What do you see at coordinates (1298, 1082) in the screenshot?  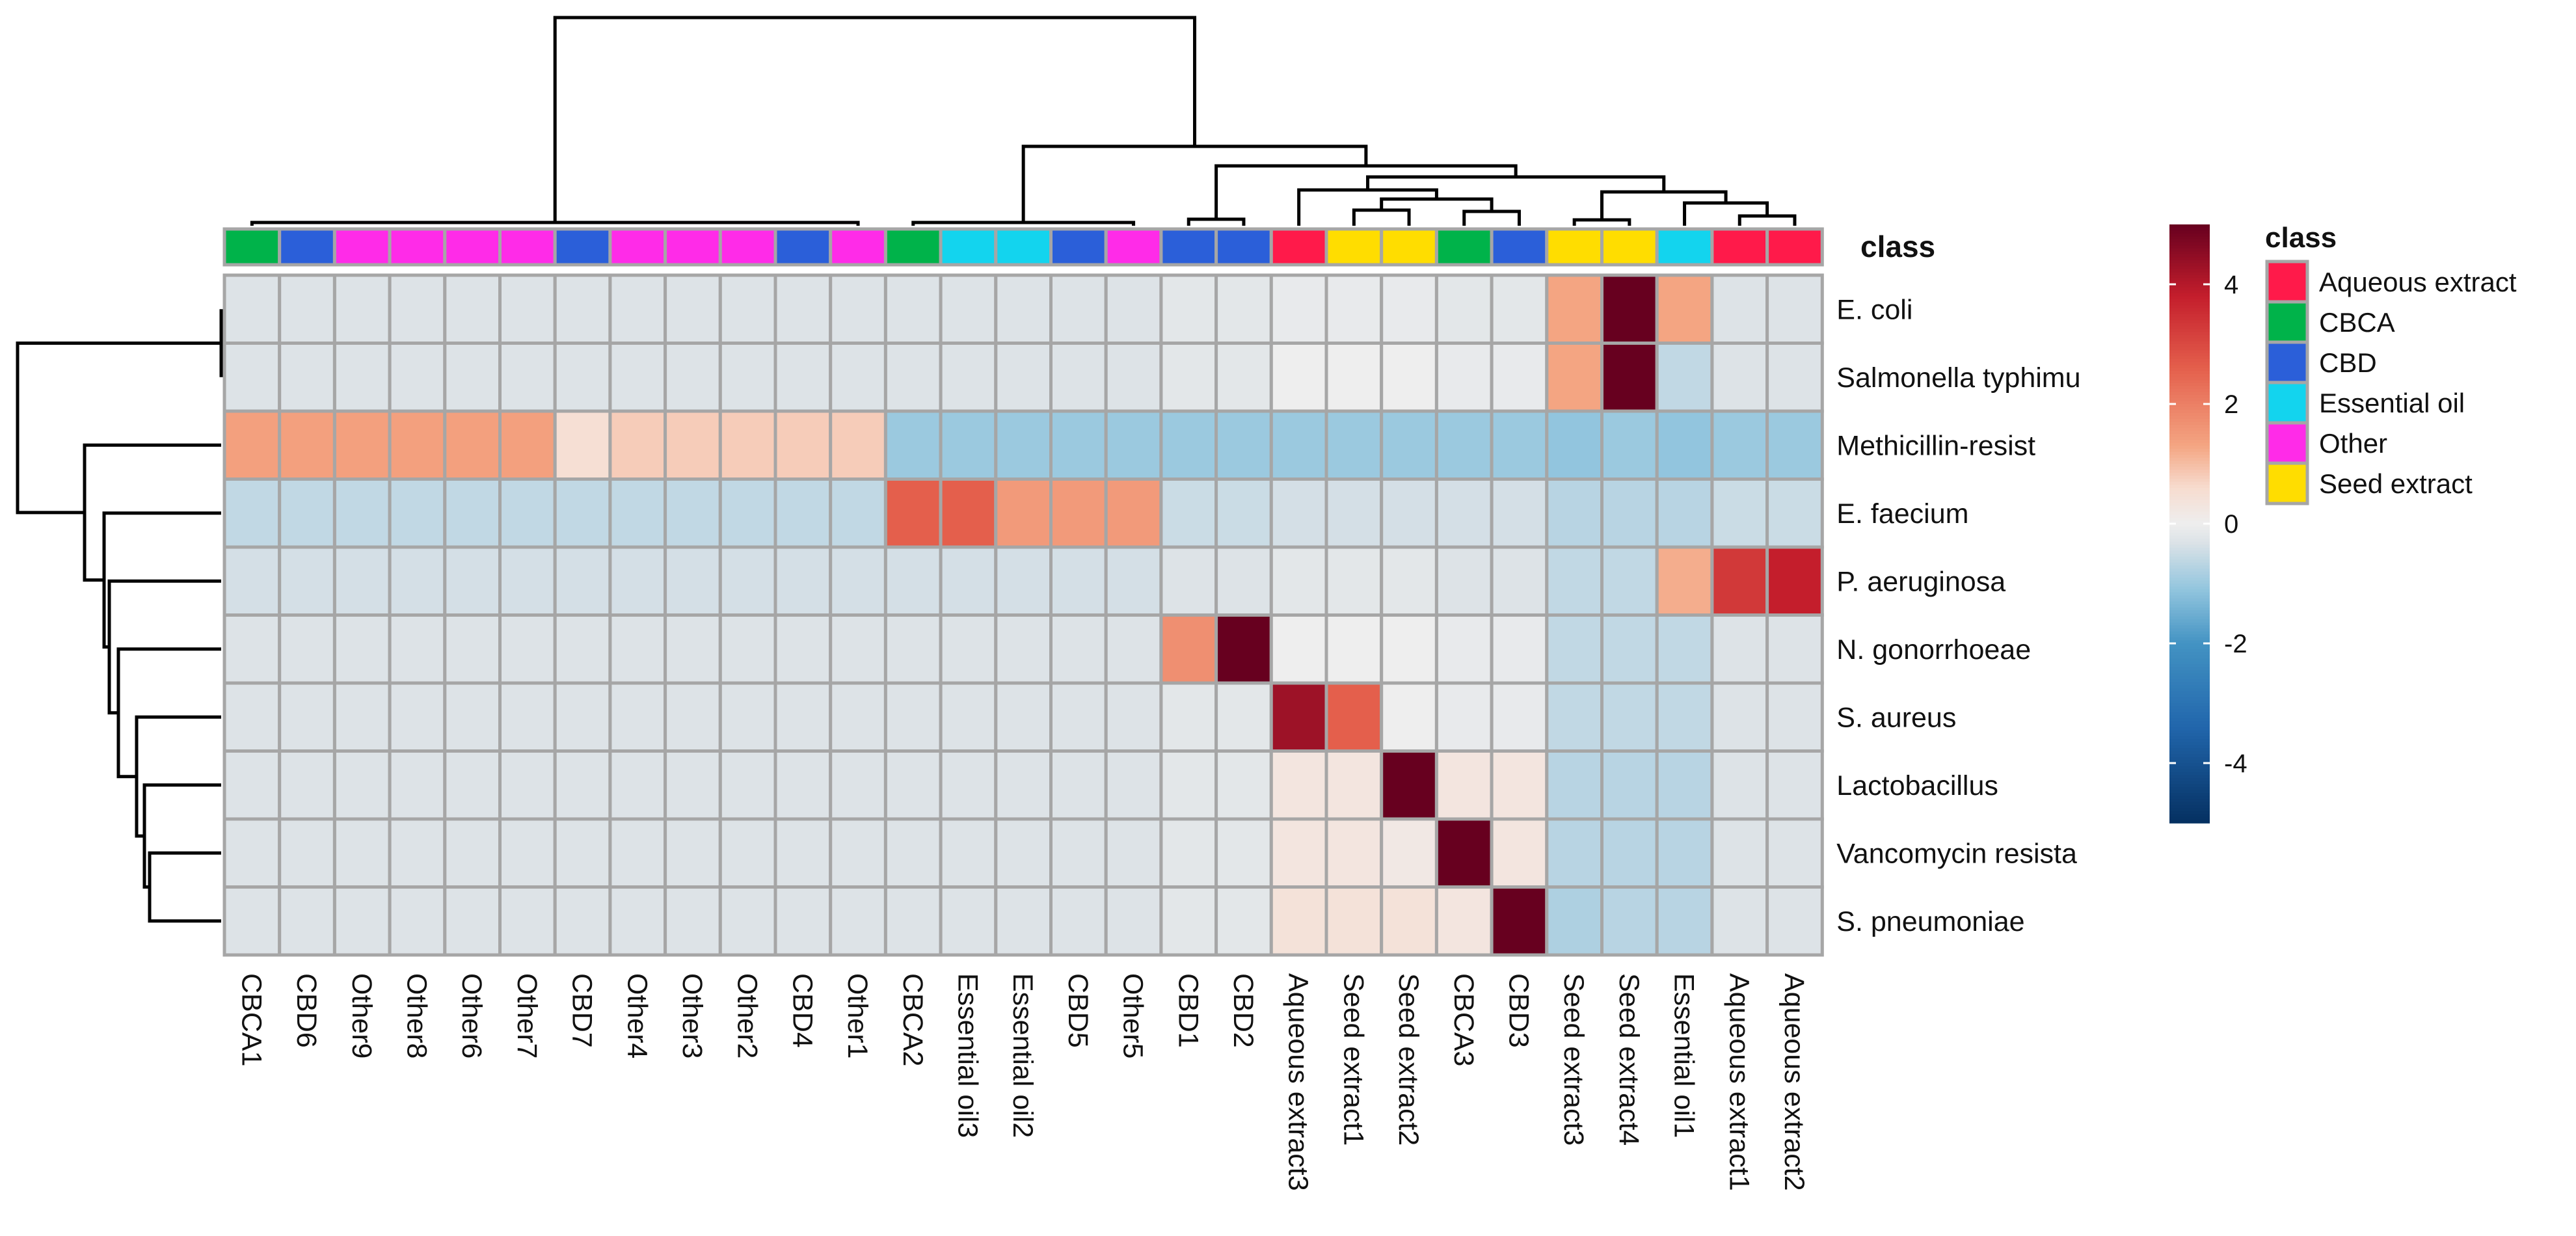 I see `column-label: Aqueous extract3` at bounding box center [1298, 1082].